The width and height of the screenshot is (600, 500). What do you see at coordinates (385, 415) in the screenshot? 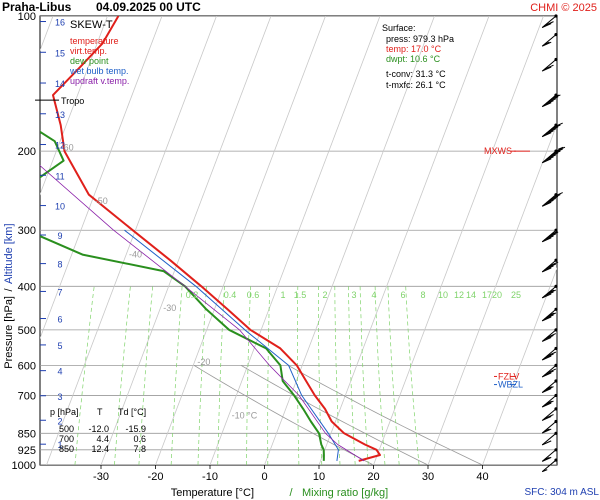
I see `dry-adiabat-line` at bounding box center [385, 415].